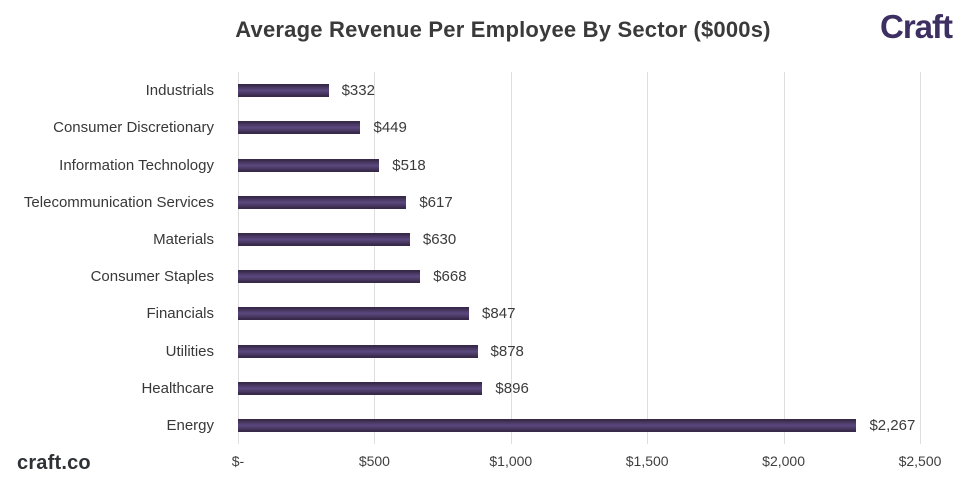 The height and width of the screenshot is (492, 966). I want to click on bar-row: Consumer Staples $668, so click(483, 276).